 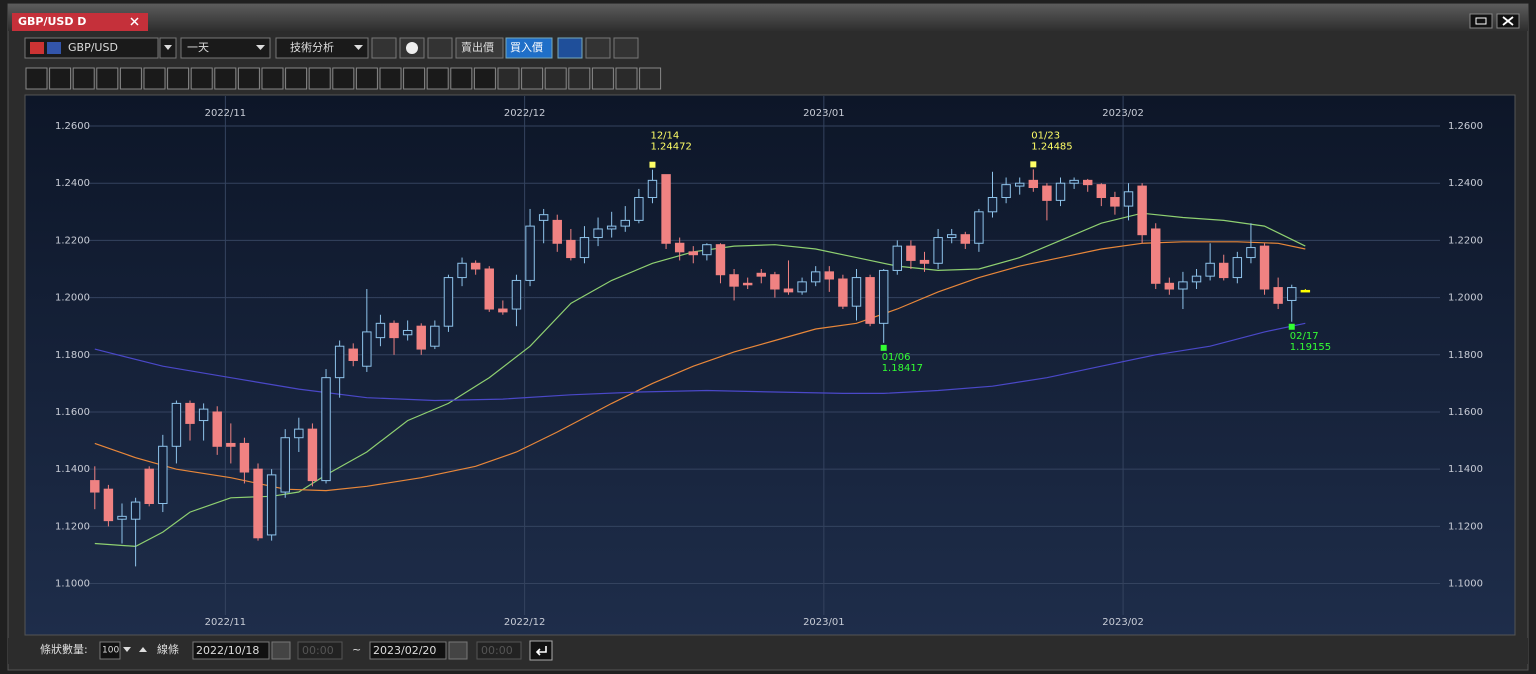 What do you see at coordinates (64, 649) in the screenshot?
I see `count-label: 條狀數量:` at bounding box center [64, 649].